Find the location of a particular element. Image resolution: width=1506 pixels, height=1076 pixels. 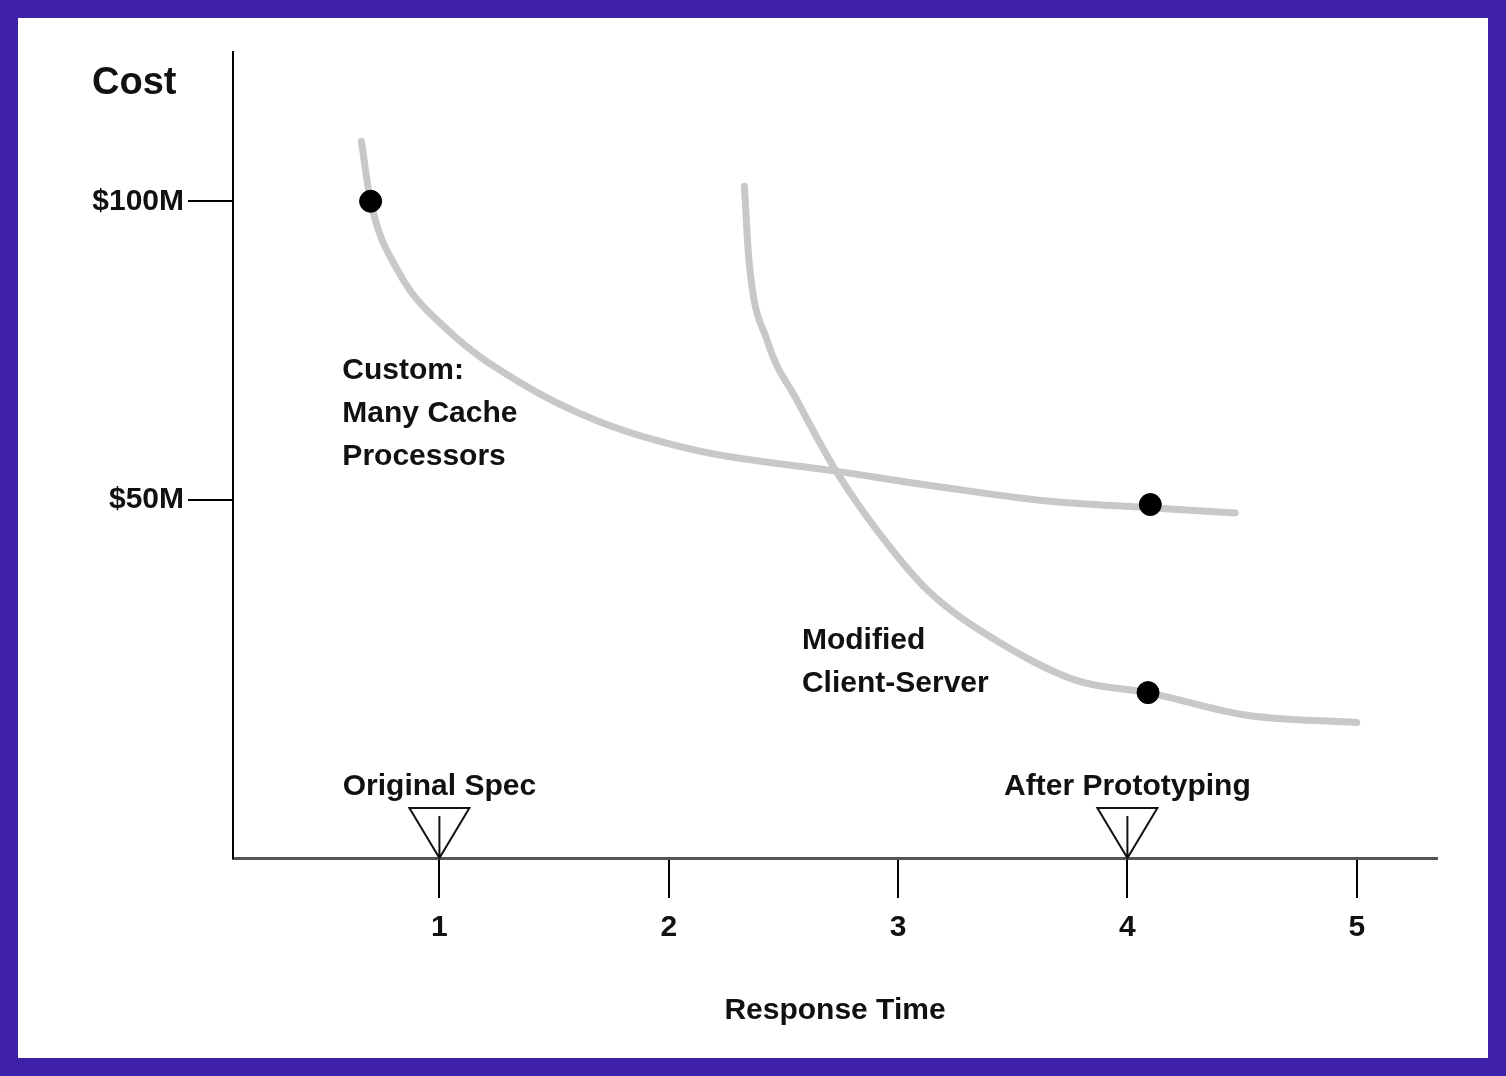

x-tick-label: 2 is located at coordinates (669, 926).